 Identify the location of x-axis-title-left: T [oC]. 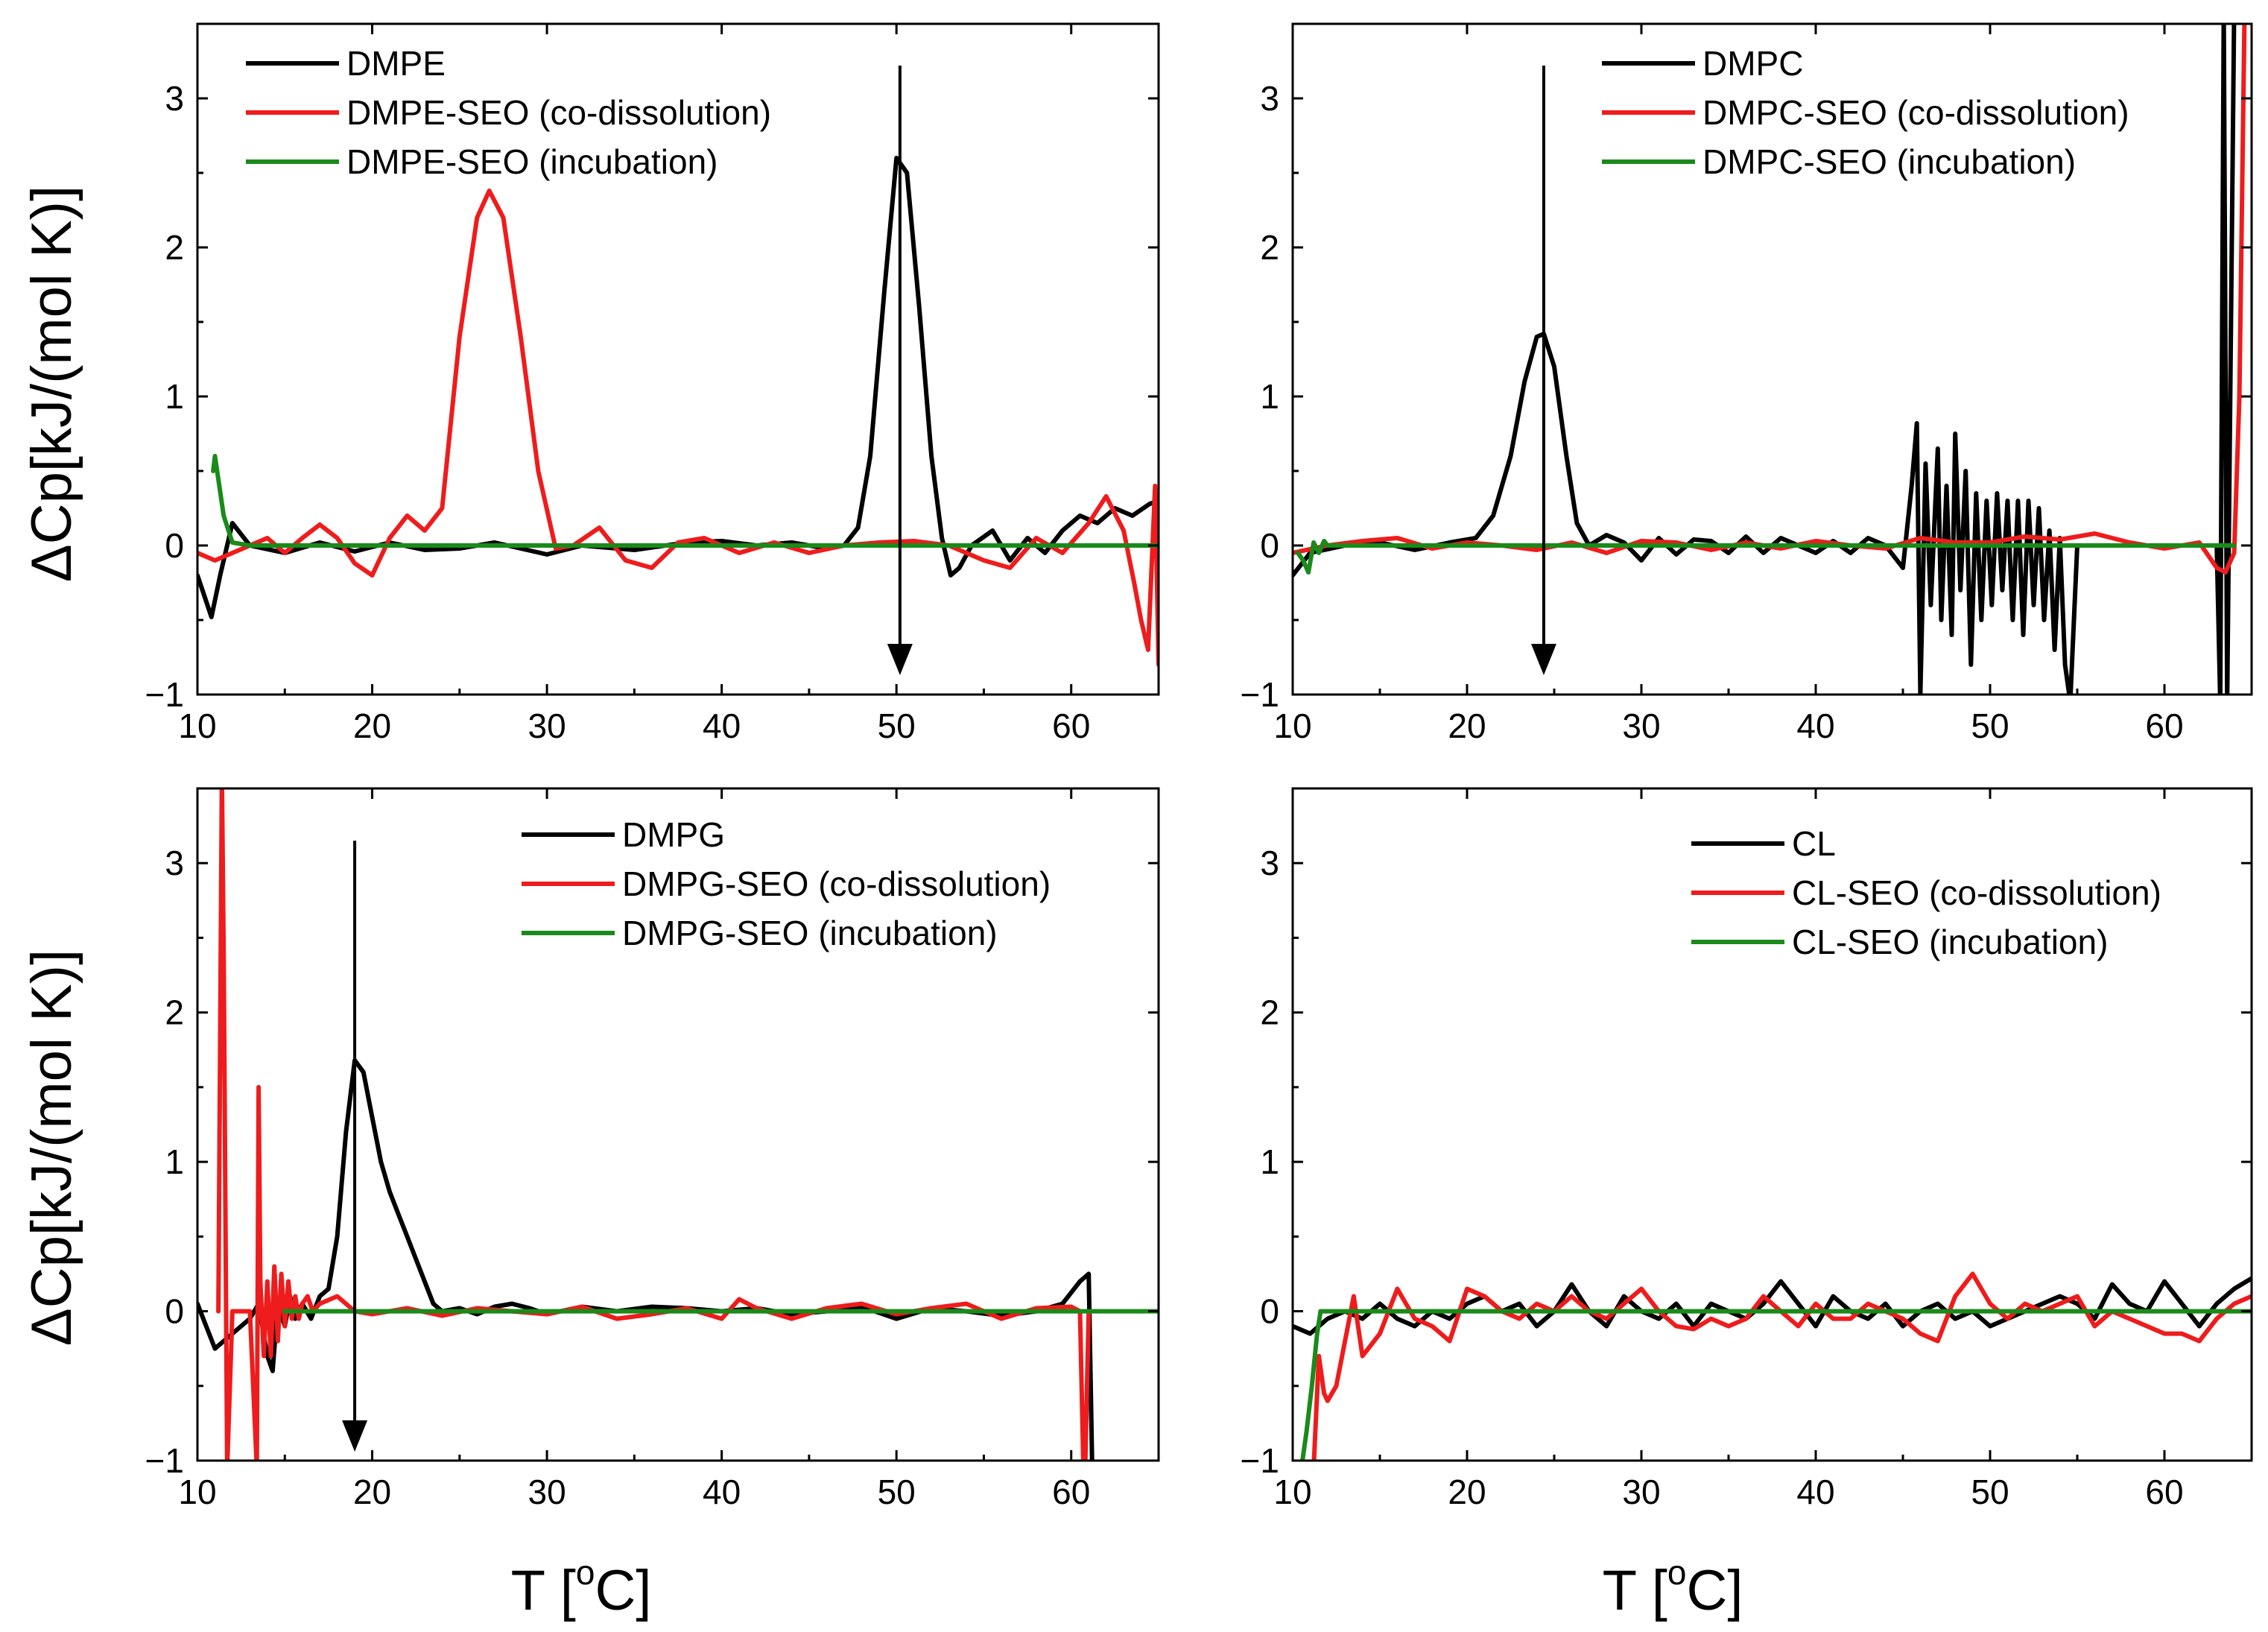
(581, 1588).